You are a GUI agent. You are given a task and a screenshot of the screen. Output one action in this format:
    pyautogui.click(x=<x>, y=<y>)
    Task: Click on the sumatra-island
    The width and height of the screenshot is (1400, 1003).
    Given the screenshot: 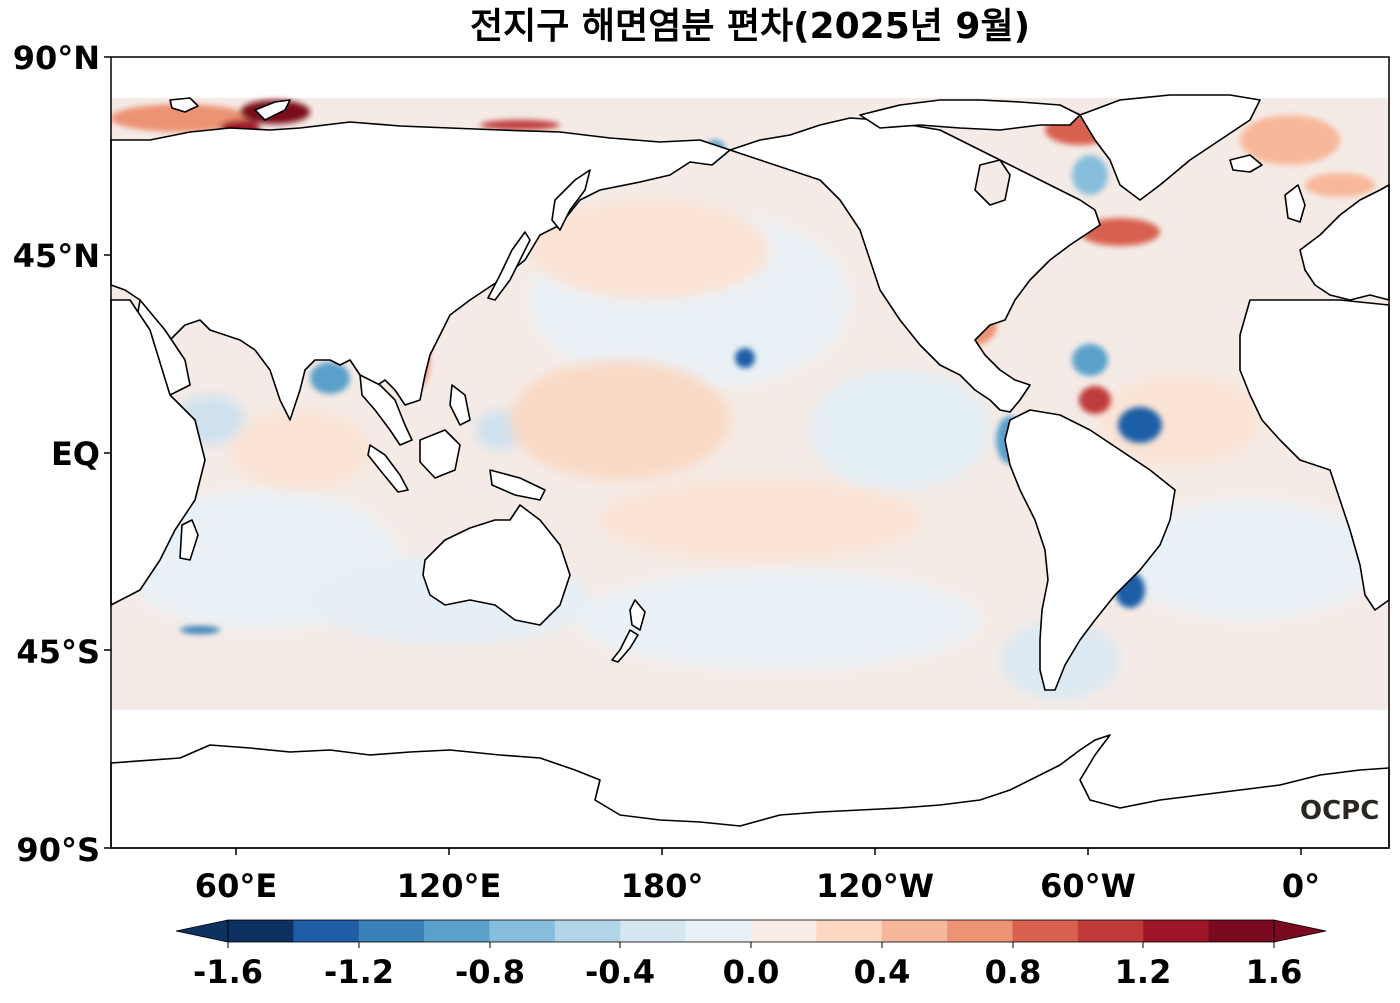 What is the action you would take?
    pyautogui.click(x=388, y=468)
    